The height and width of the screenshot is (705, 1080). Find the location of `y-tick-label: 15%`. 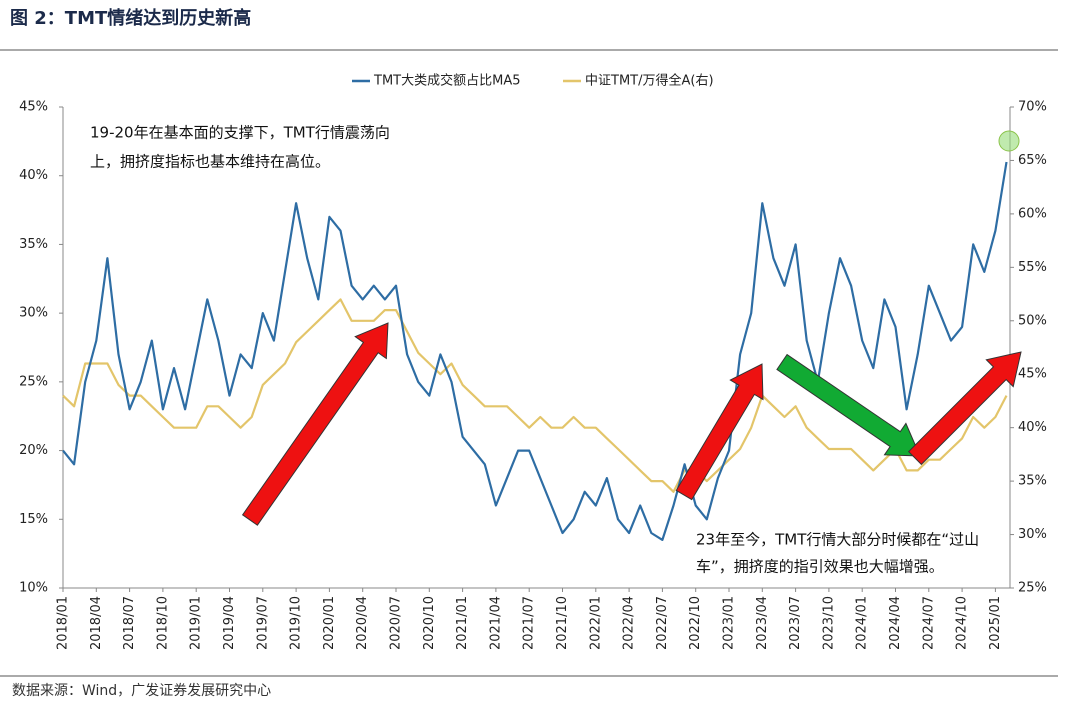

y-tick-label: 15% is located at coordinates (33, 519).